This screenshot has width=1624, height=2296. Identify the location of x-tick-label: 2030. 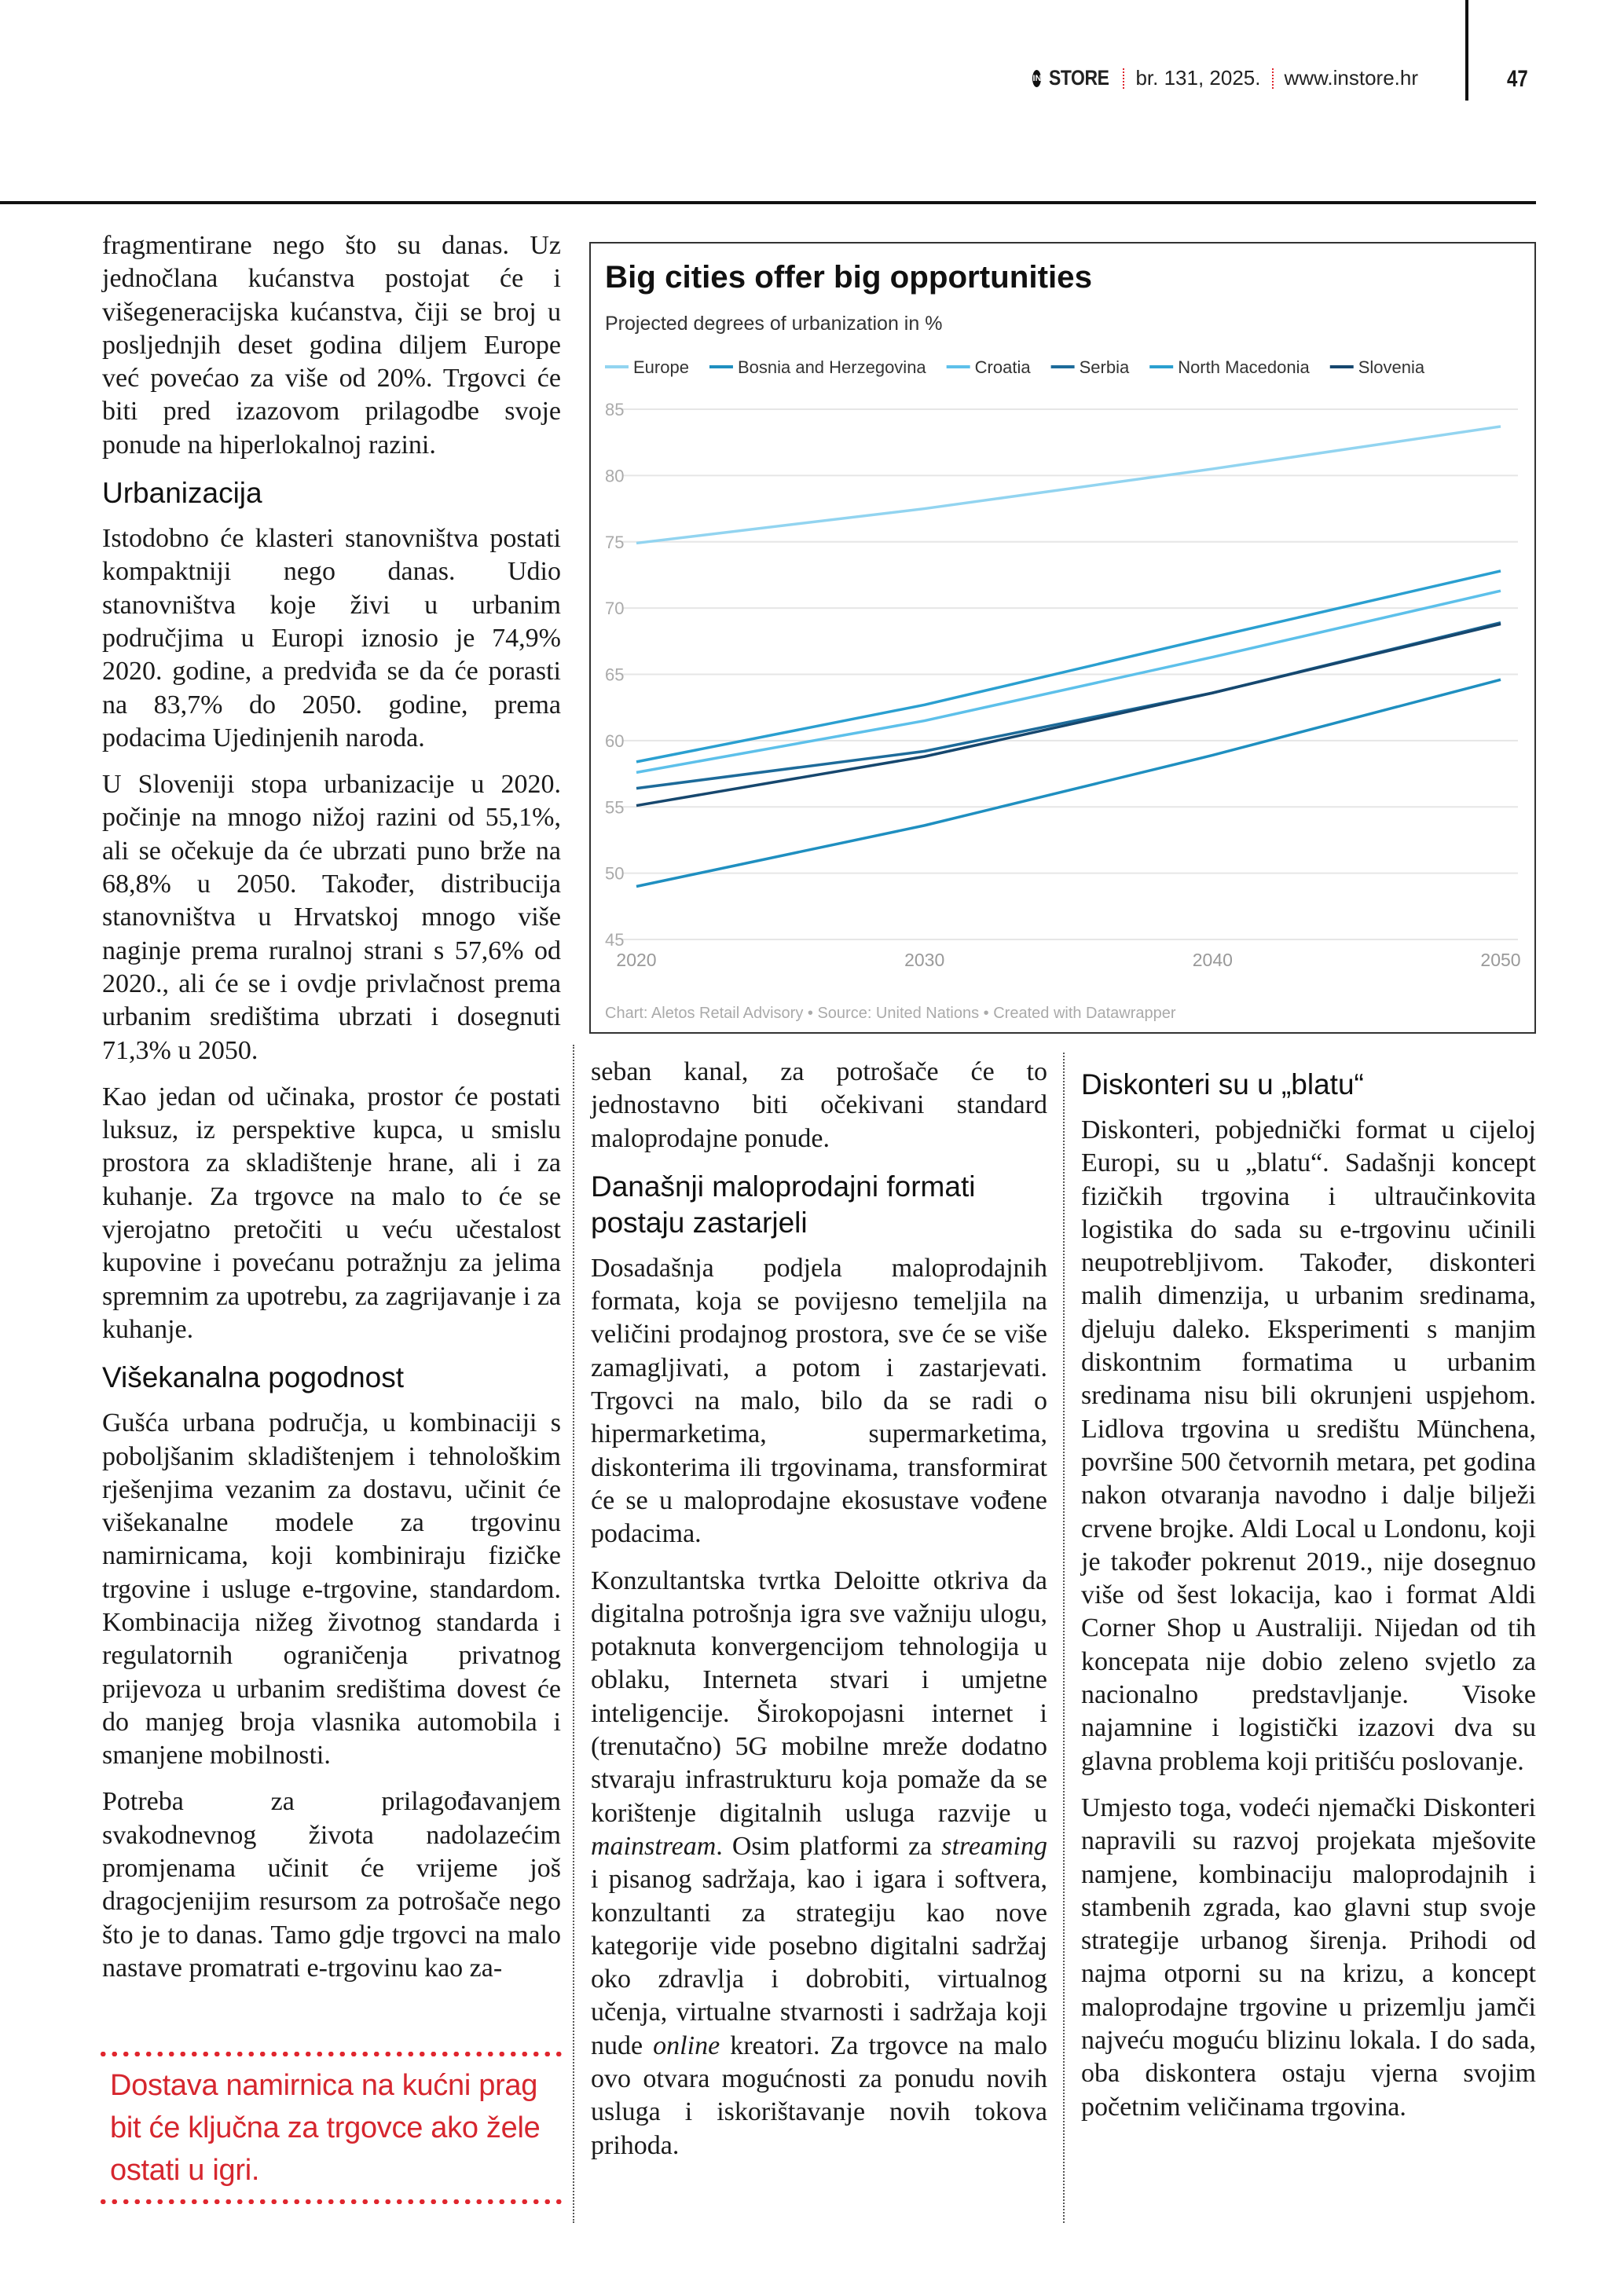
(924, 960).